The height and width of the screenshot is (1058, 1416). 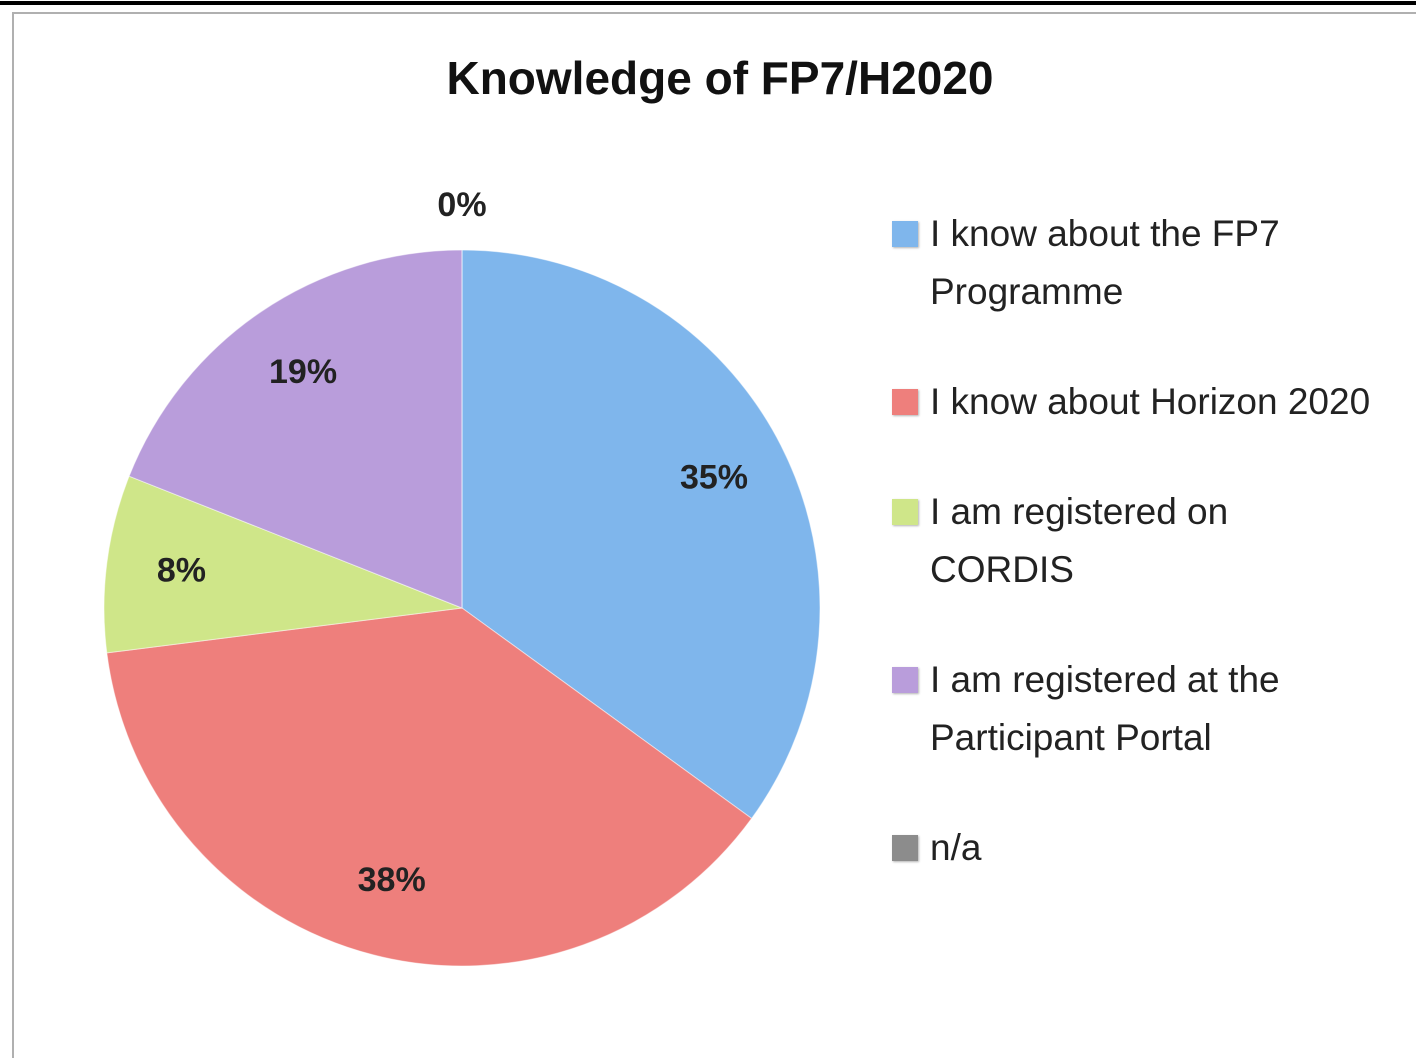 What do you see at coordinates (1079, 540) in the screenshot?
I see `legend-label: I am registered on CORDIS` at bounding box center [1079, 540].